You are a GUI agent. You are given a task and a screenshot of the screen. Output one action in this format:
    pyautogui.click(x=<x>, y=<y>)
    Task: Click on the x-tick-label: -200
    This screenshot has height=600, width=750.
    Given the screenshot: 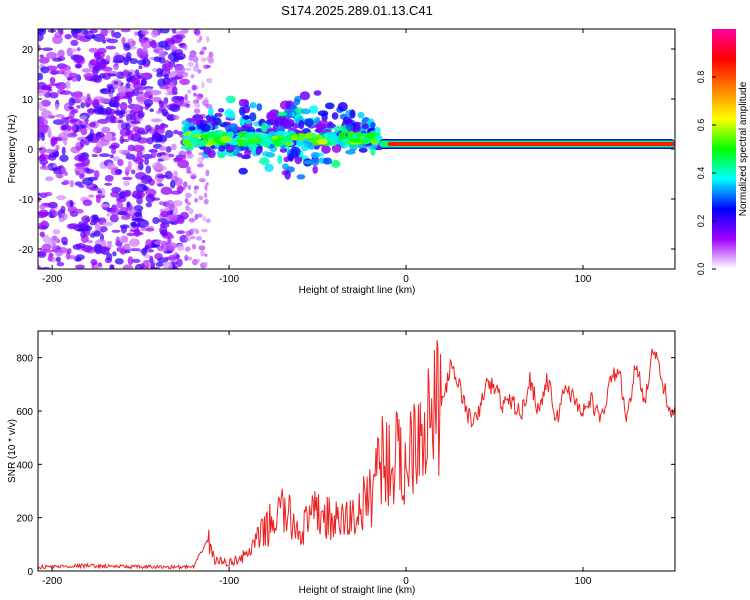 What is the action you would take?
    pyautogui.click(x=52, y=279)
    